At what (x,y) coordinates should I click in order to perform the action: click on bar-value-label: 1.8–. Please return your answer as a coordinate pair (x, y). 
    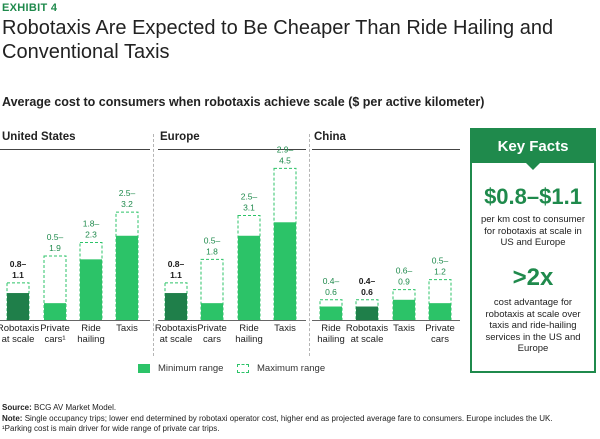
    Looking at the image, I should click on (91, 224).